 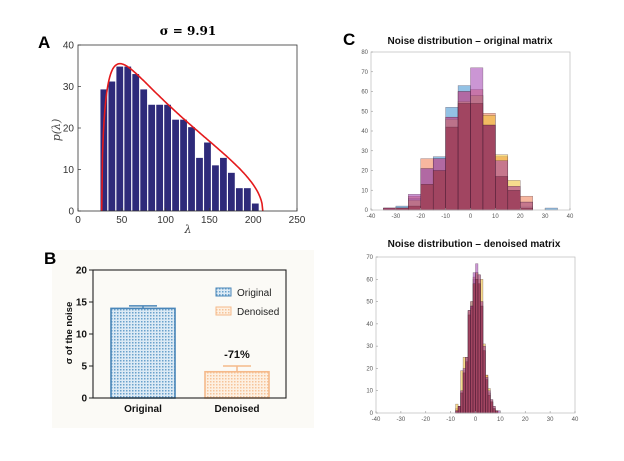 What do you see at coordinates (209, 220) in the screenshot?
I see `x-tick-label: 150` at bounding box center [209, 220].